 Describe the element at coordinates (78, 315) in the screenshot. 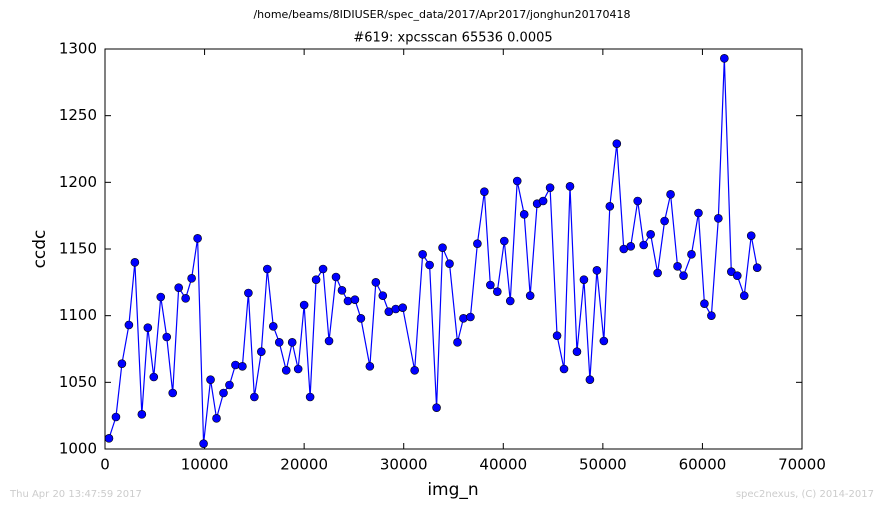

I see `y-tick-label: 1100` at that location.